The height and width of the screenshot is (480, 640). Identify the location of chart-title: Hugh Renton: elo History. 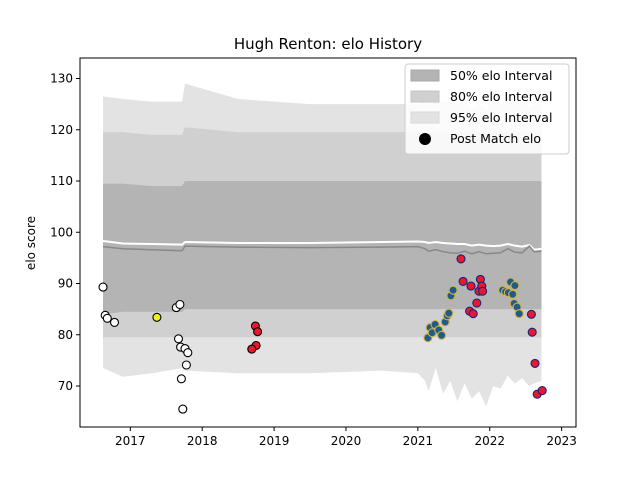
(328, 44).